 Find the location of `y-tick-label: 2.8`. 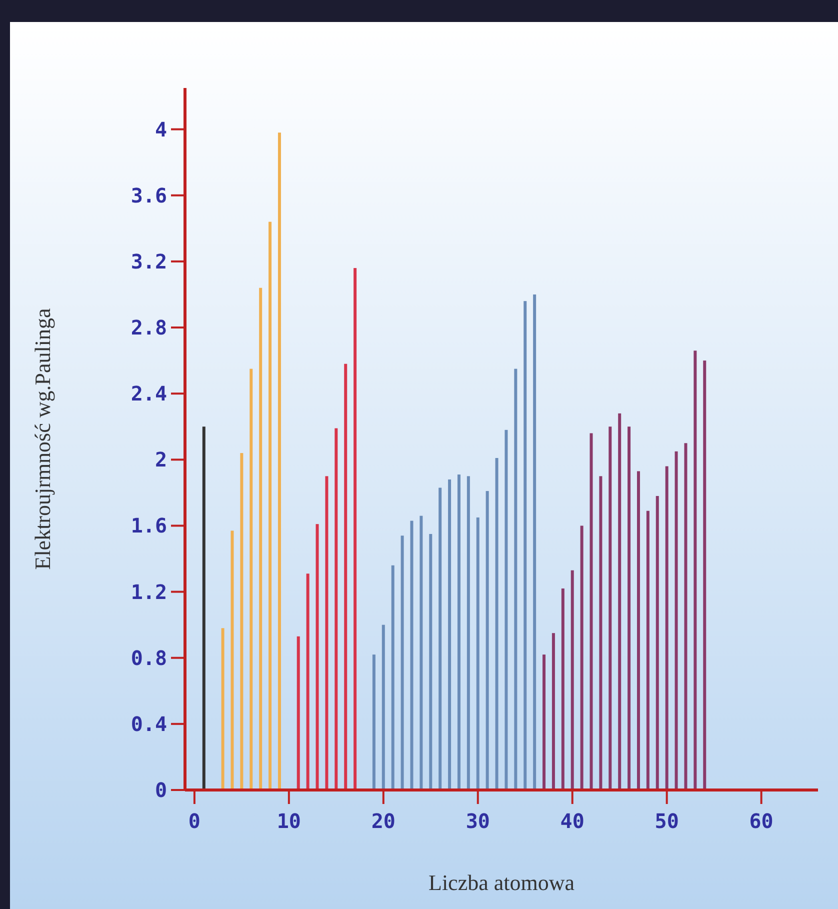

y-tick-label: 2.8 is located at coordinates (148, 328).